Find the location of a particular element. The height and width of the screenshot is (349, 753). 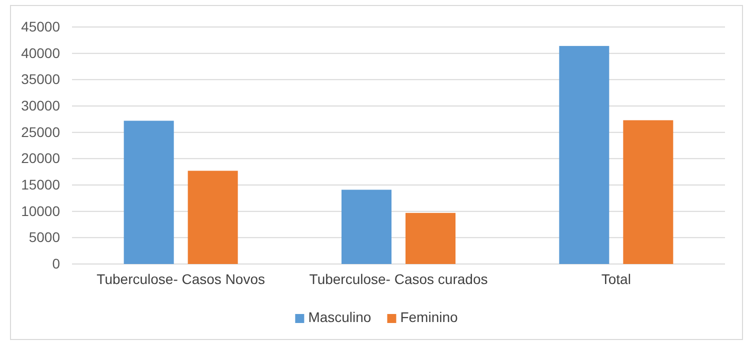

x-tick-label: Tuberculose- Casos Novos is located at coordinates (180, 278).